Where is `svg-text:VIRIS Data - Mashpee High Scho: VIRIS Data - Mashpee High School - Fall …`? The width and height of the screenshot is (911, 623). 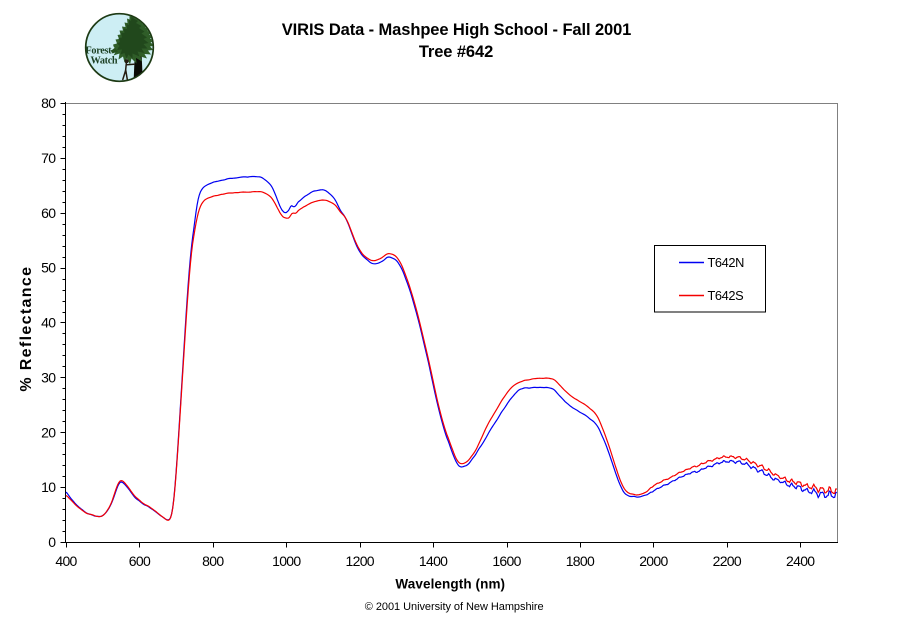
svg-text:VIRIS Data - Mashpee High Scho: VIRIS Data - Mashpee High School - Fall … is located at coordinates (457, 30).